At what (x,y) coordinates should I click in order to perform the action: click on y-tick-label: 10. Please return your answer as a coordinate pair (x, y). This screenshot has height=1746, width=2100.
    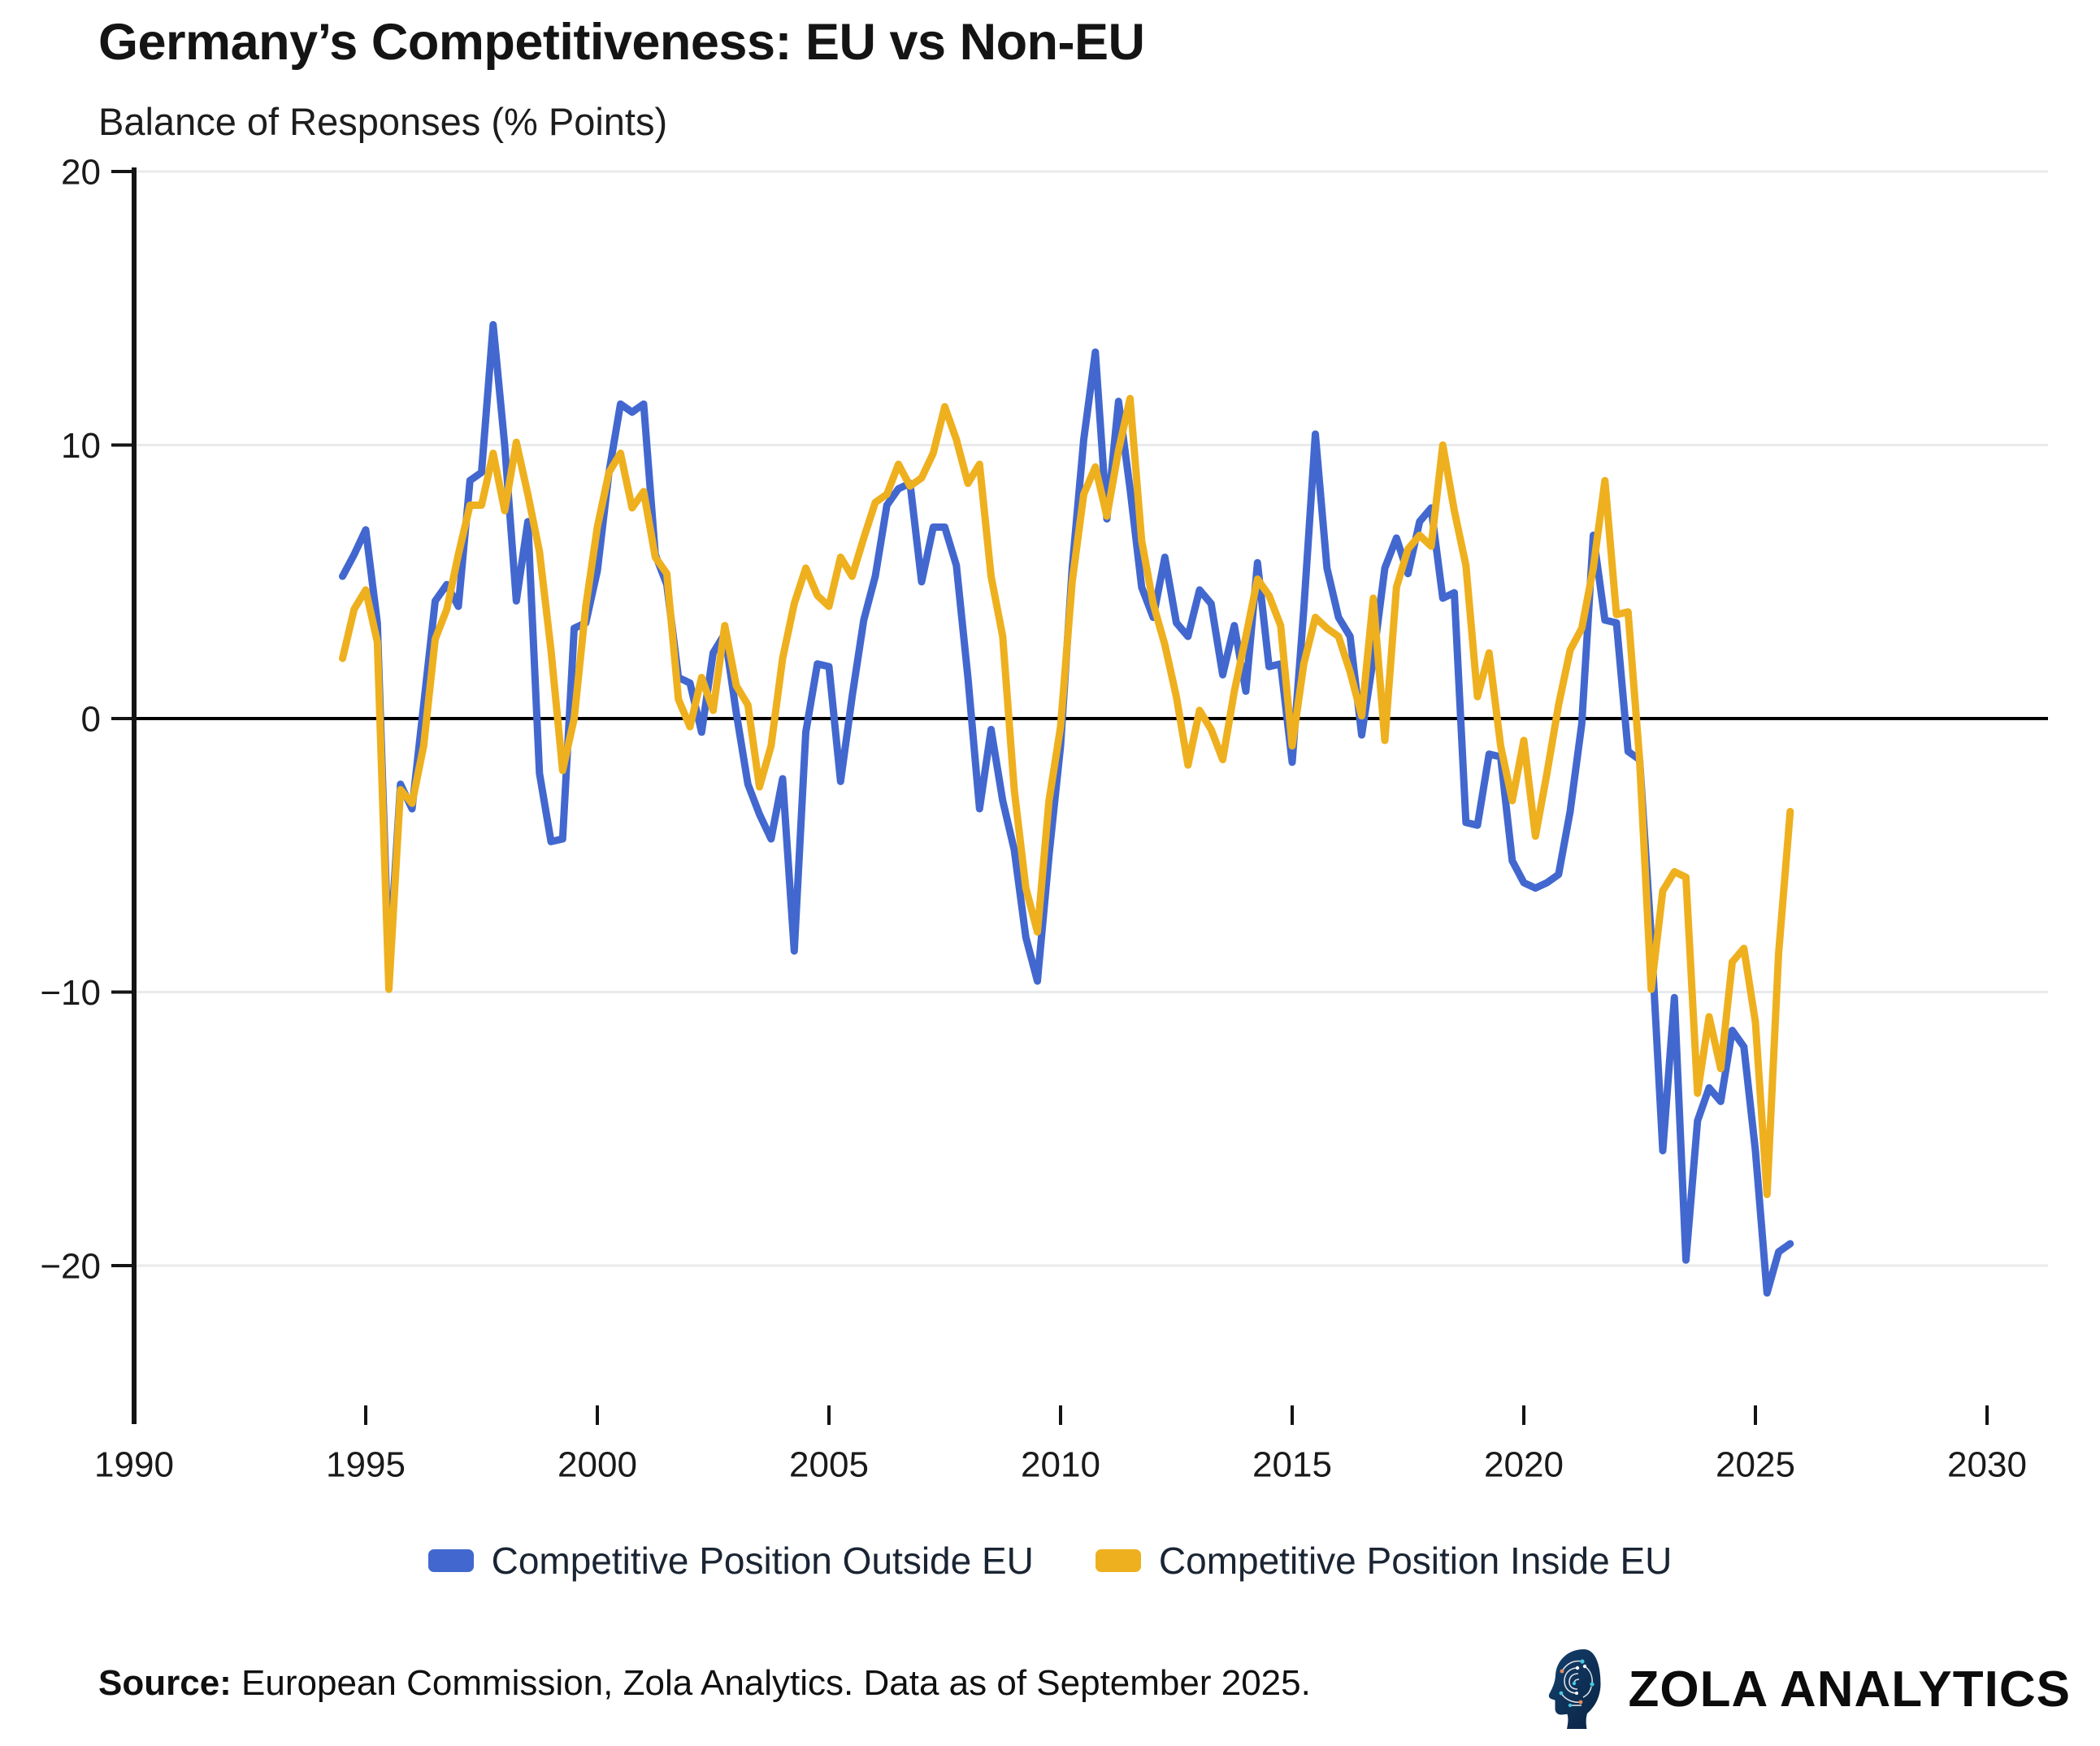
    Looking at the image, I should click on (81, 446).